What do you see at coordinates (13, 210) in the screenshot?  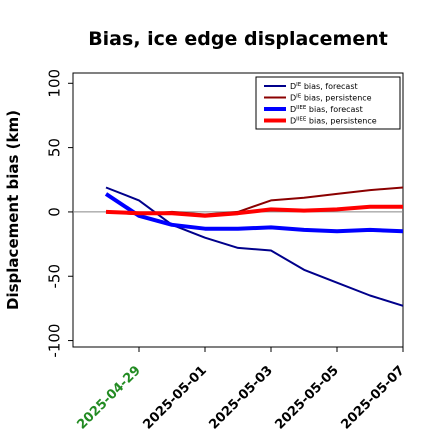 I see `y-axis-label: Displacement bias (km)` at bounding box center [13, 210].